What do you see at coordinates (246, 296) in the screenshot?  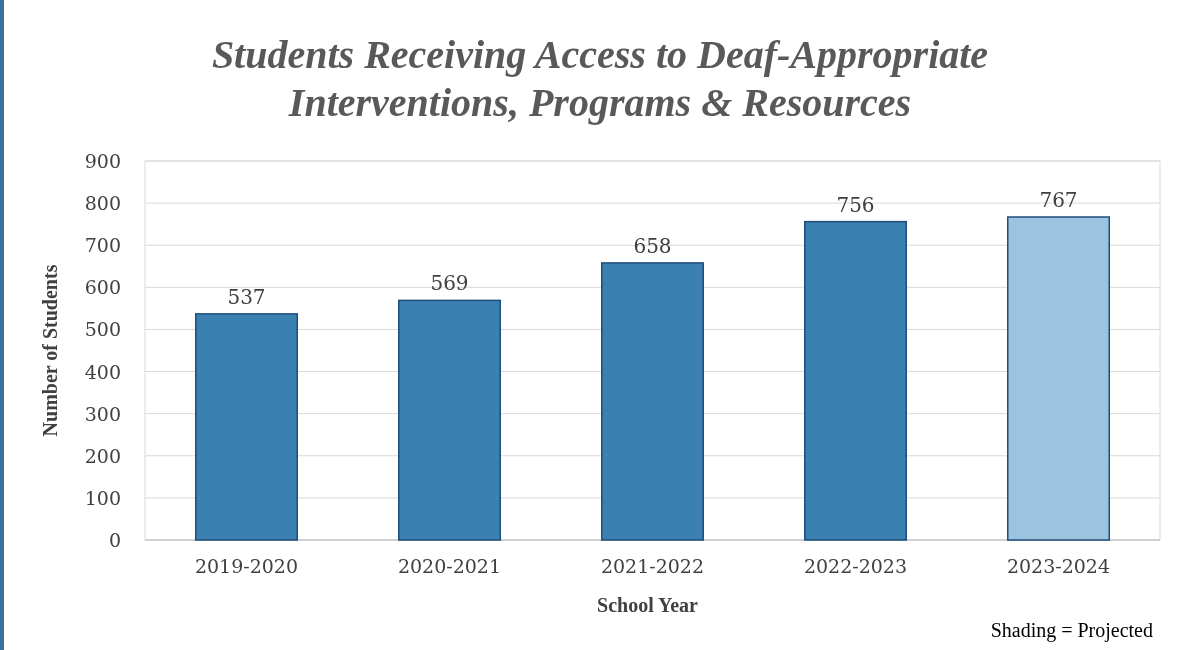 I see `data-label: 537` at bounding box center [246, 296].